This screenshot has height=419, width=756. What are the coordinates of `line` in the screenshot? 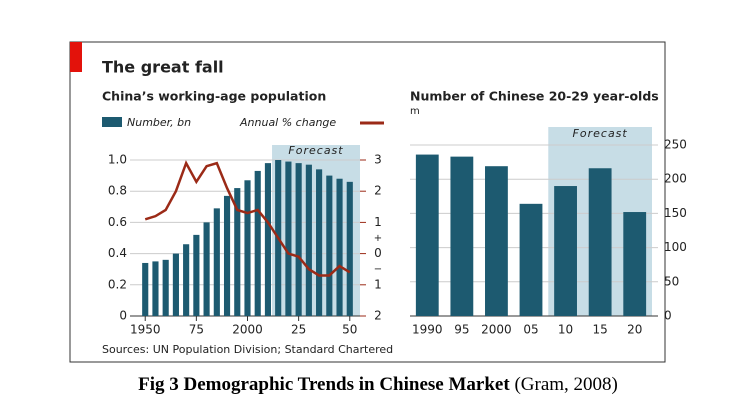 It's located at (247, 218).